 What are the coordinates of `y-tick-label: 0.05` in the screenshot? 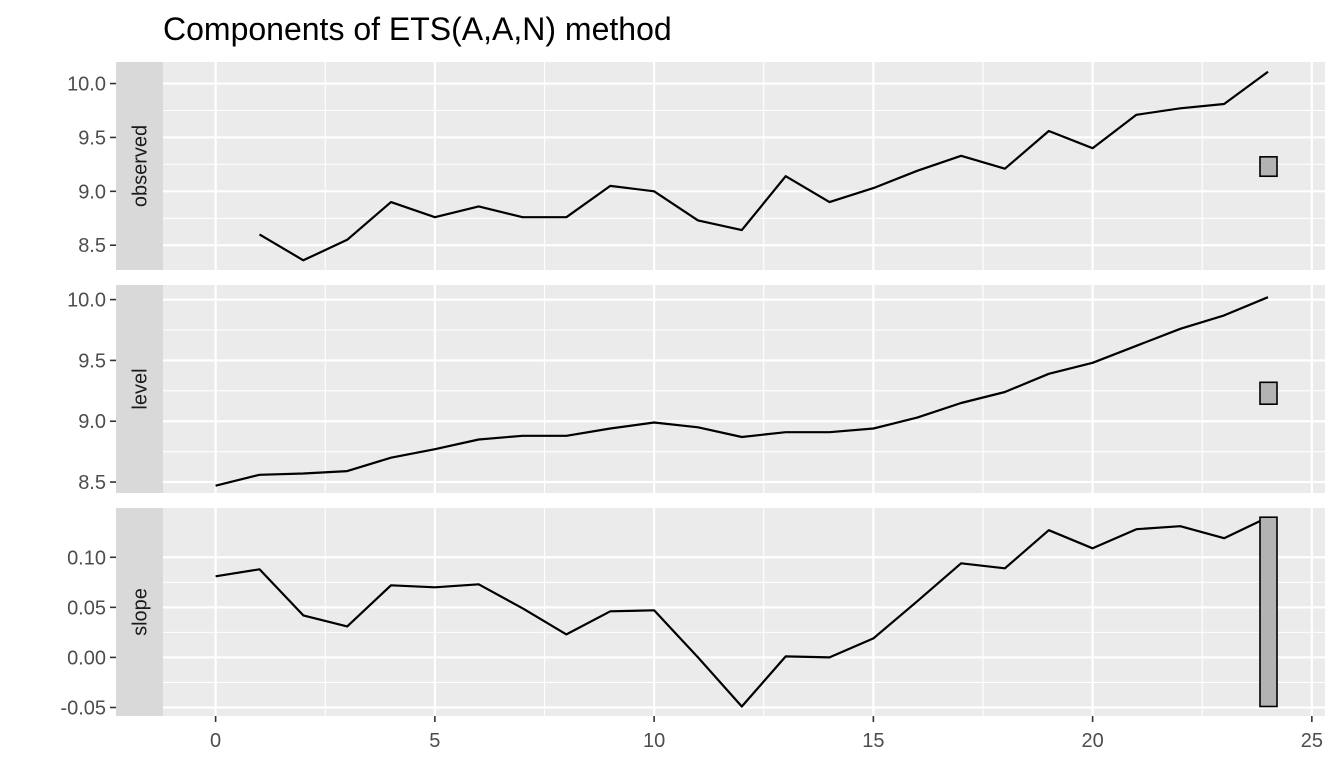 It's located at (86, 608).